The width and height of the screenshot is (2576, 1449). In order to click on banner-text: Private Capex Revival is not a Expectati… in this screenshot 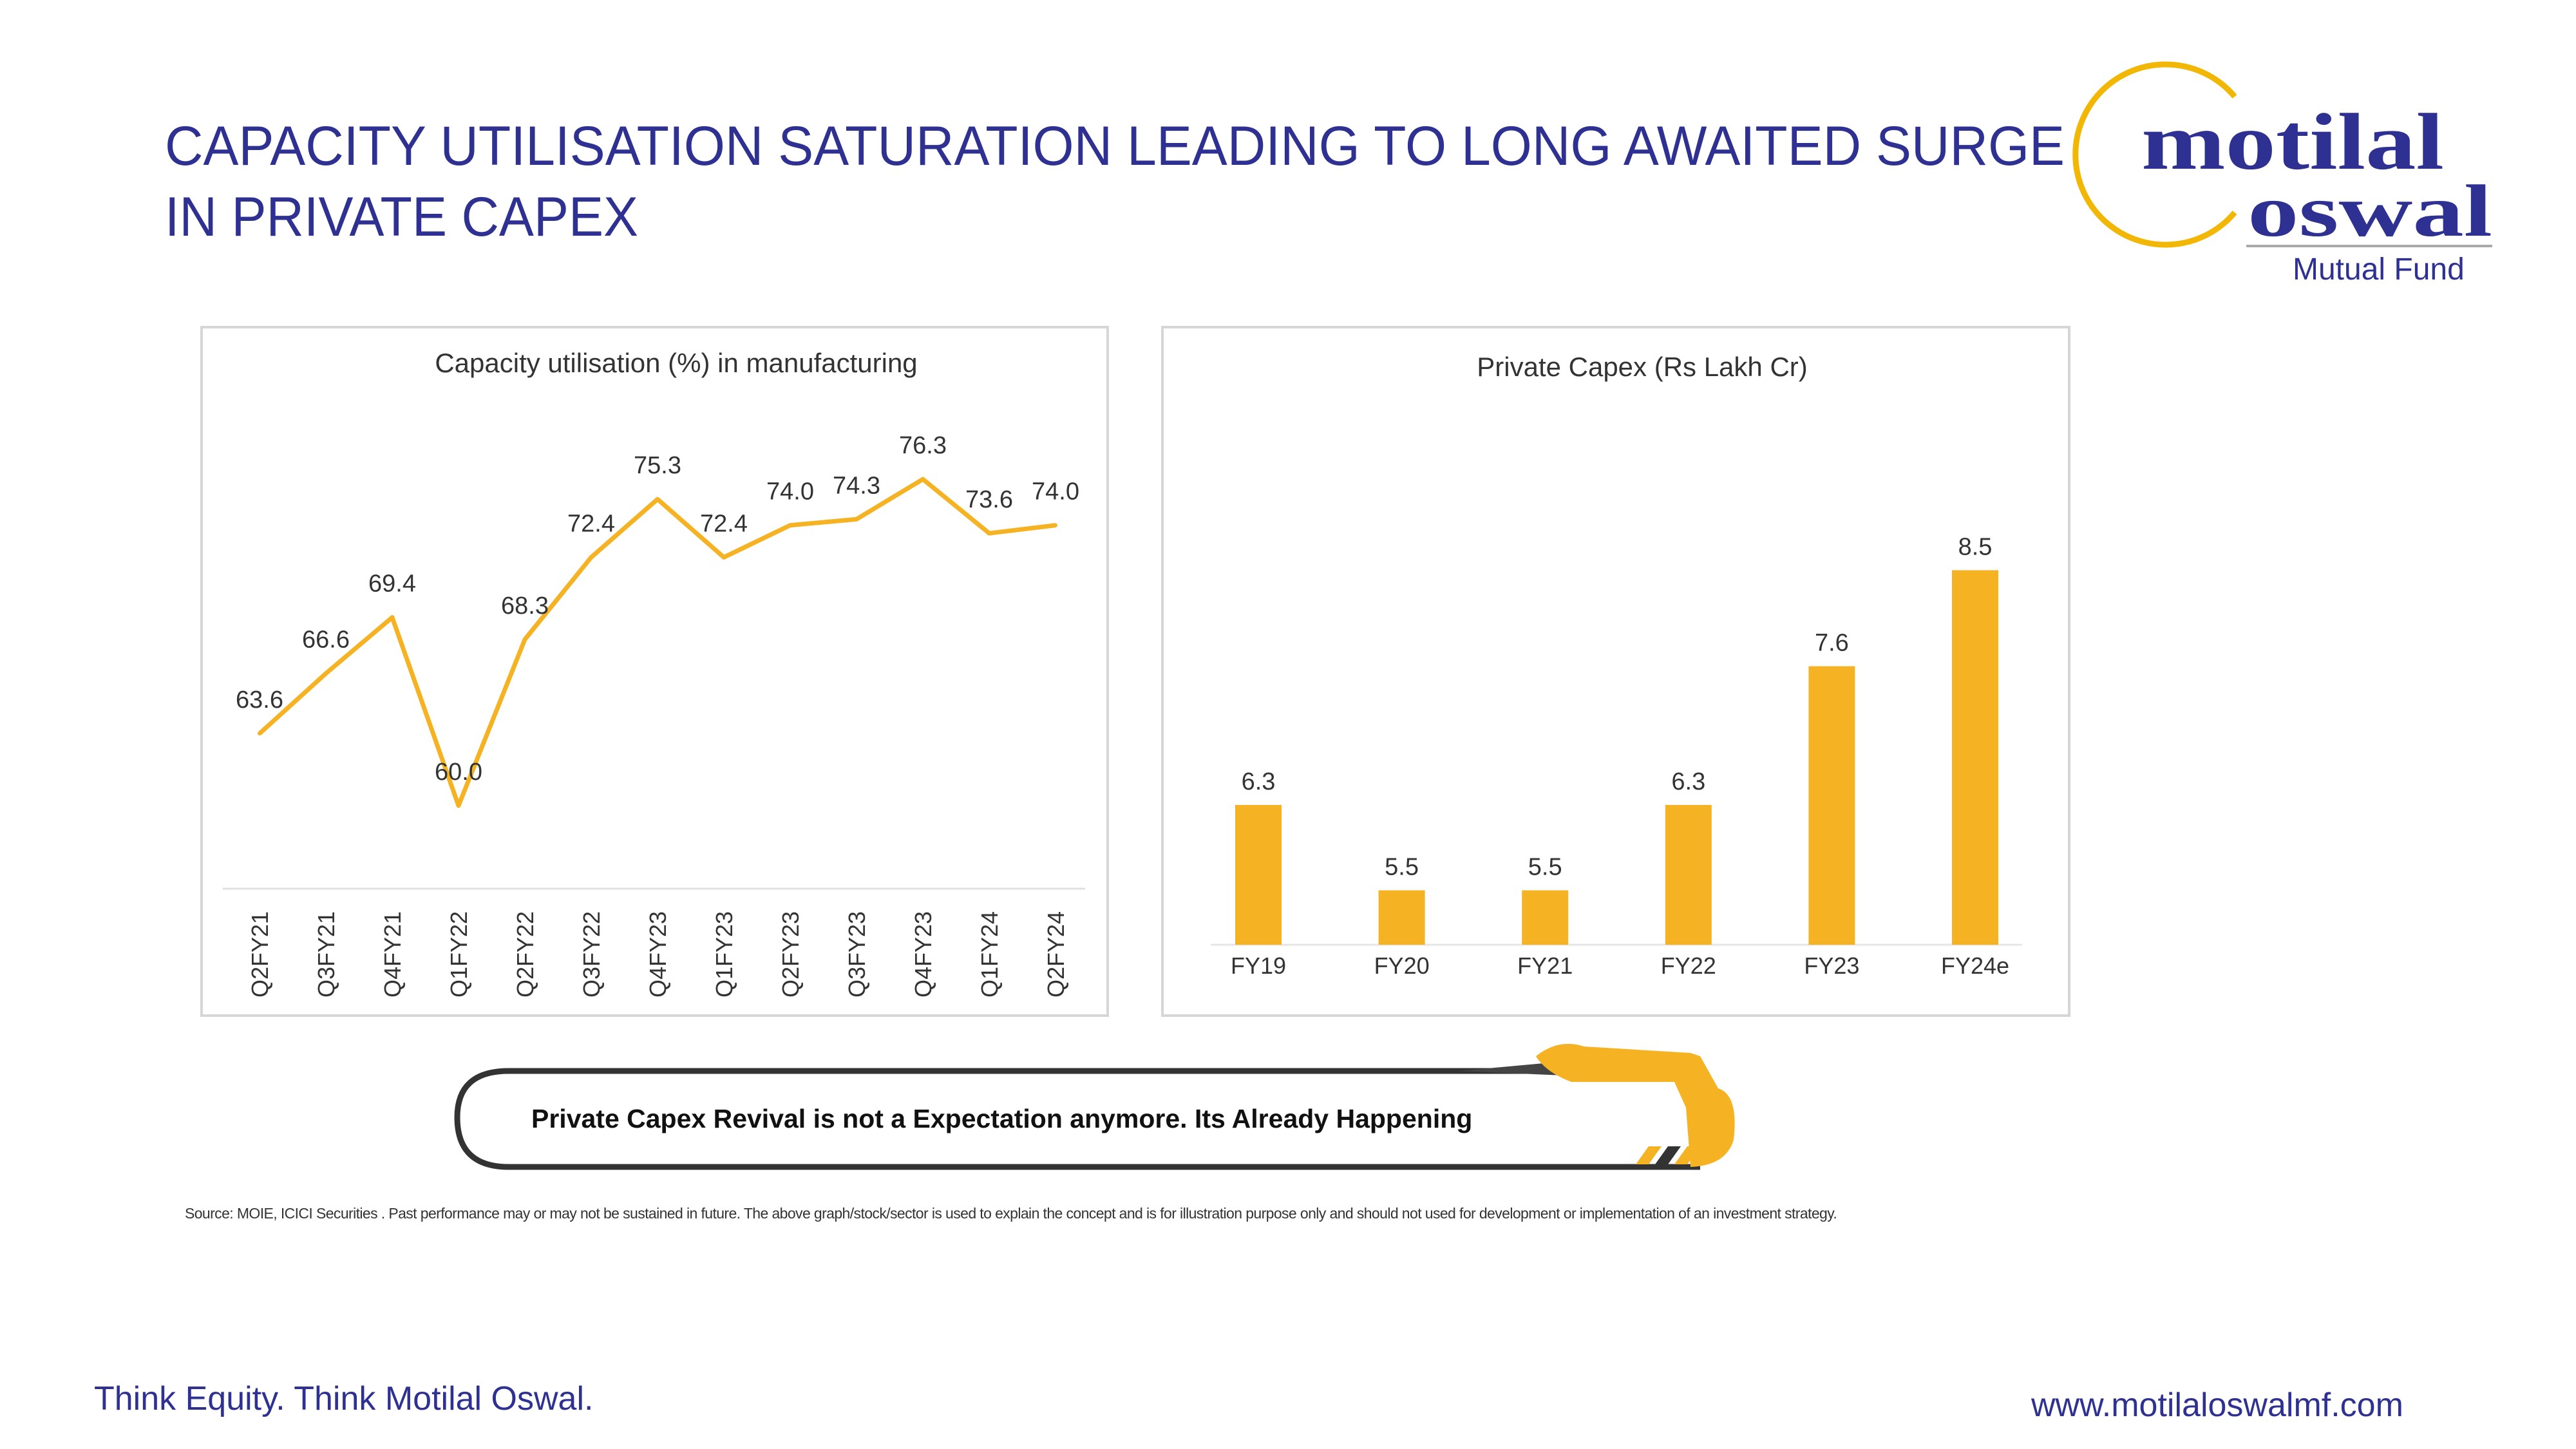, I will do `click(1002, 1118)`.